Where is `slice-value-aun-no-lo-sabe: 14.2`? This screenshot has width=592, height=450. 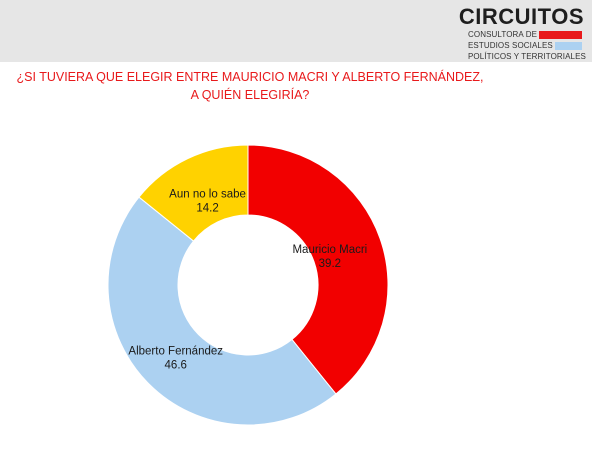
slice-value-aun-no-lo-sabe: 14.2 is located at coordinates (207, 208).